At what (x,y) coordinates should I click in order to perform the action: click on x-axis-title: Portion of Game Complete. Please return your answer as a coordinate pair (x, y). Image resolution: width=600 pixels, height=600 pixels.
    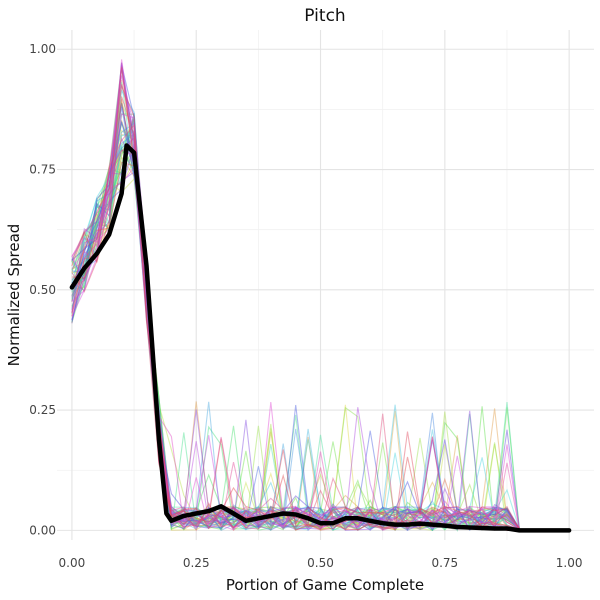
    Looking at the image, I should click on (325, 585).